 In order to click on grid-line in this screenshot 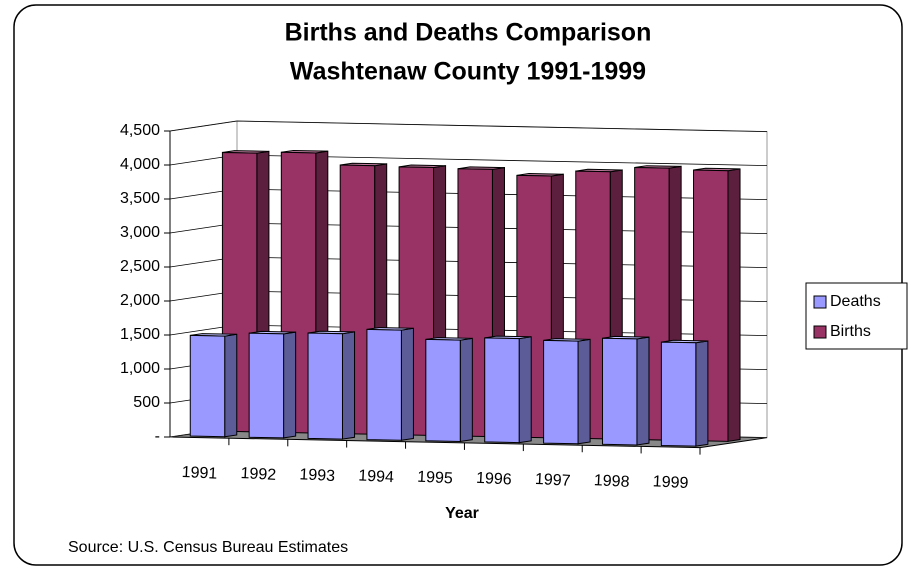, I will do `click(468, 126)`.